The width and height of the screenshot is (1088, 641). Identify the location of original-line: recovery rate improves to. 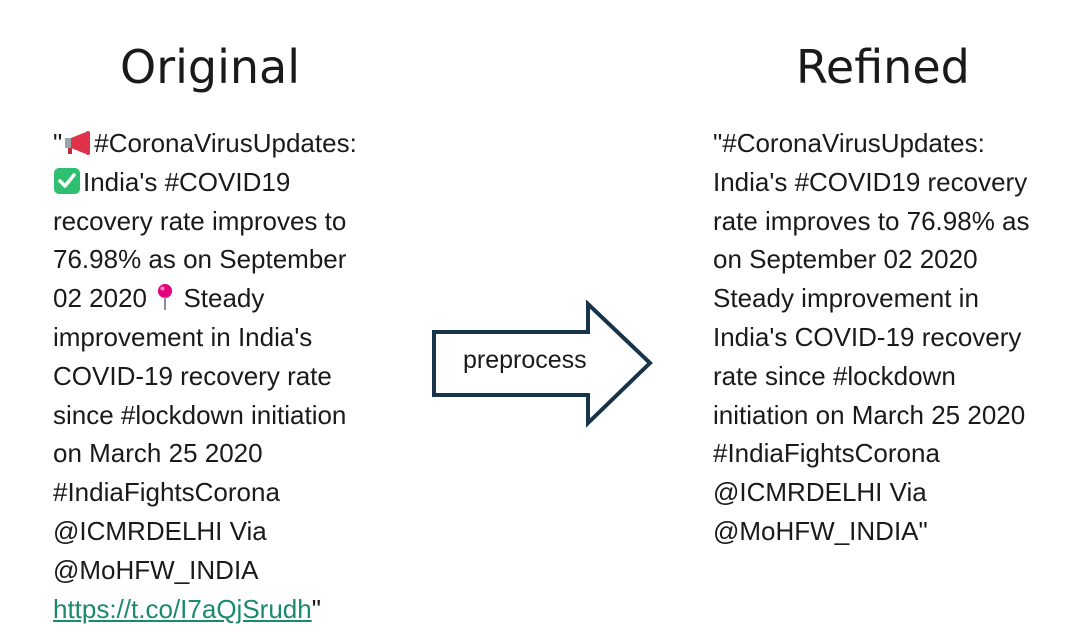
(200, 220).